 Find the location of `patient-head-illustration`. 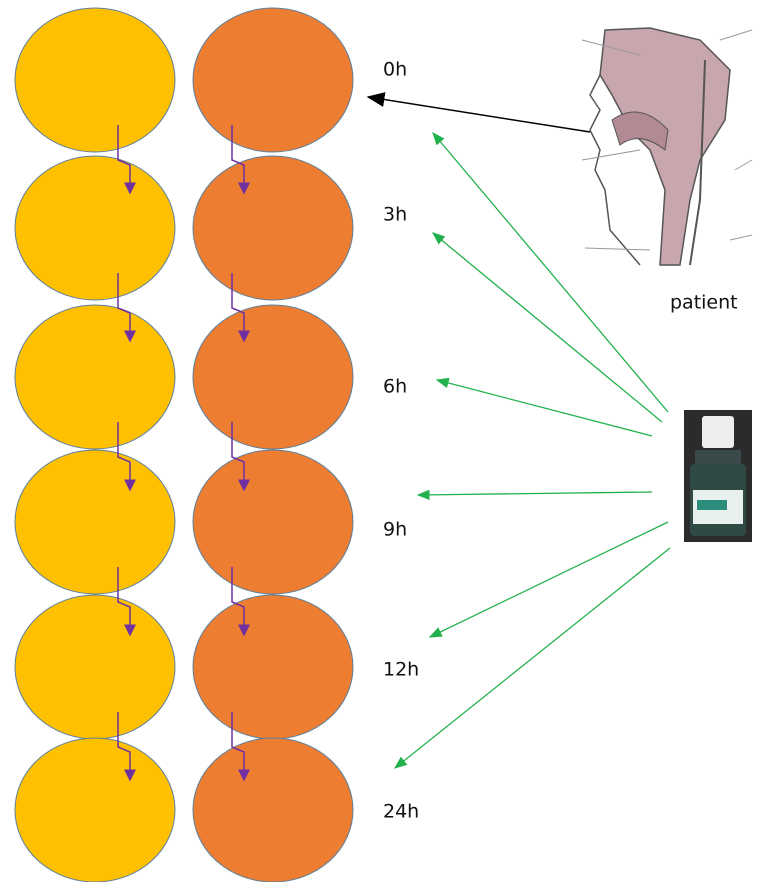

patient-head-illustration is located at coordinates (667, 144).